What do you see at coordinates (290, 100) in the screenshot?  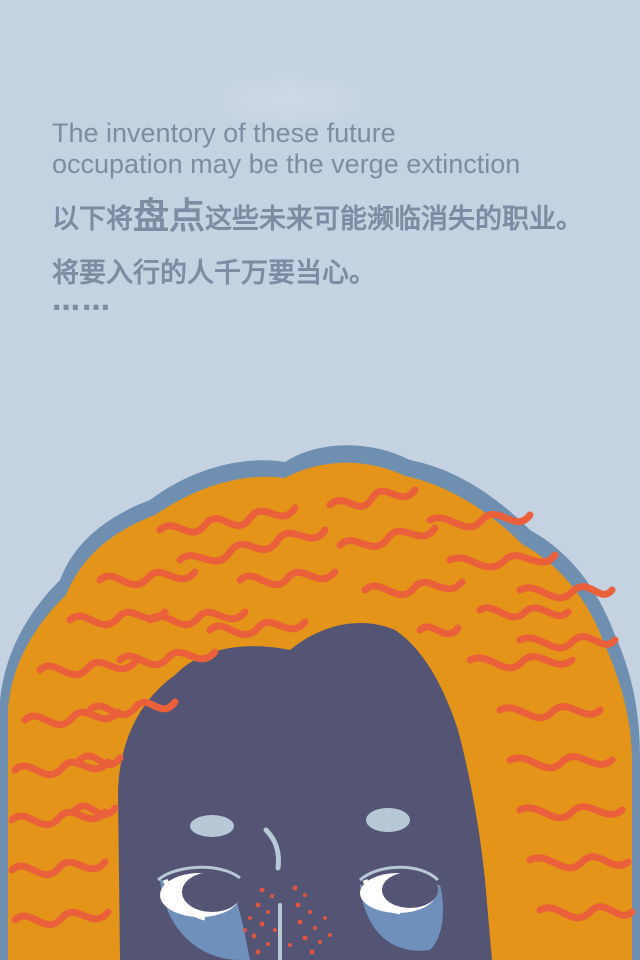 I see `soft-glow` at bounding box center [290, 100].